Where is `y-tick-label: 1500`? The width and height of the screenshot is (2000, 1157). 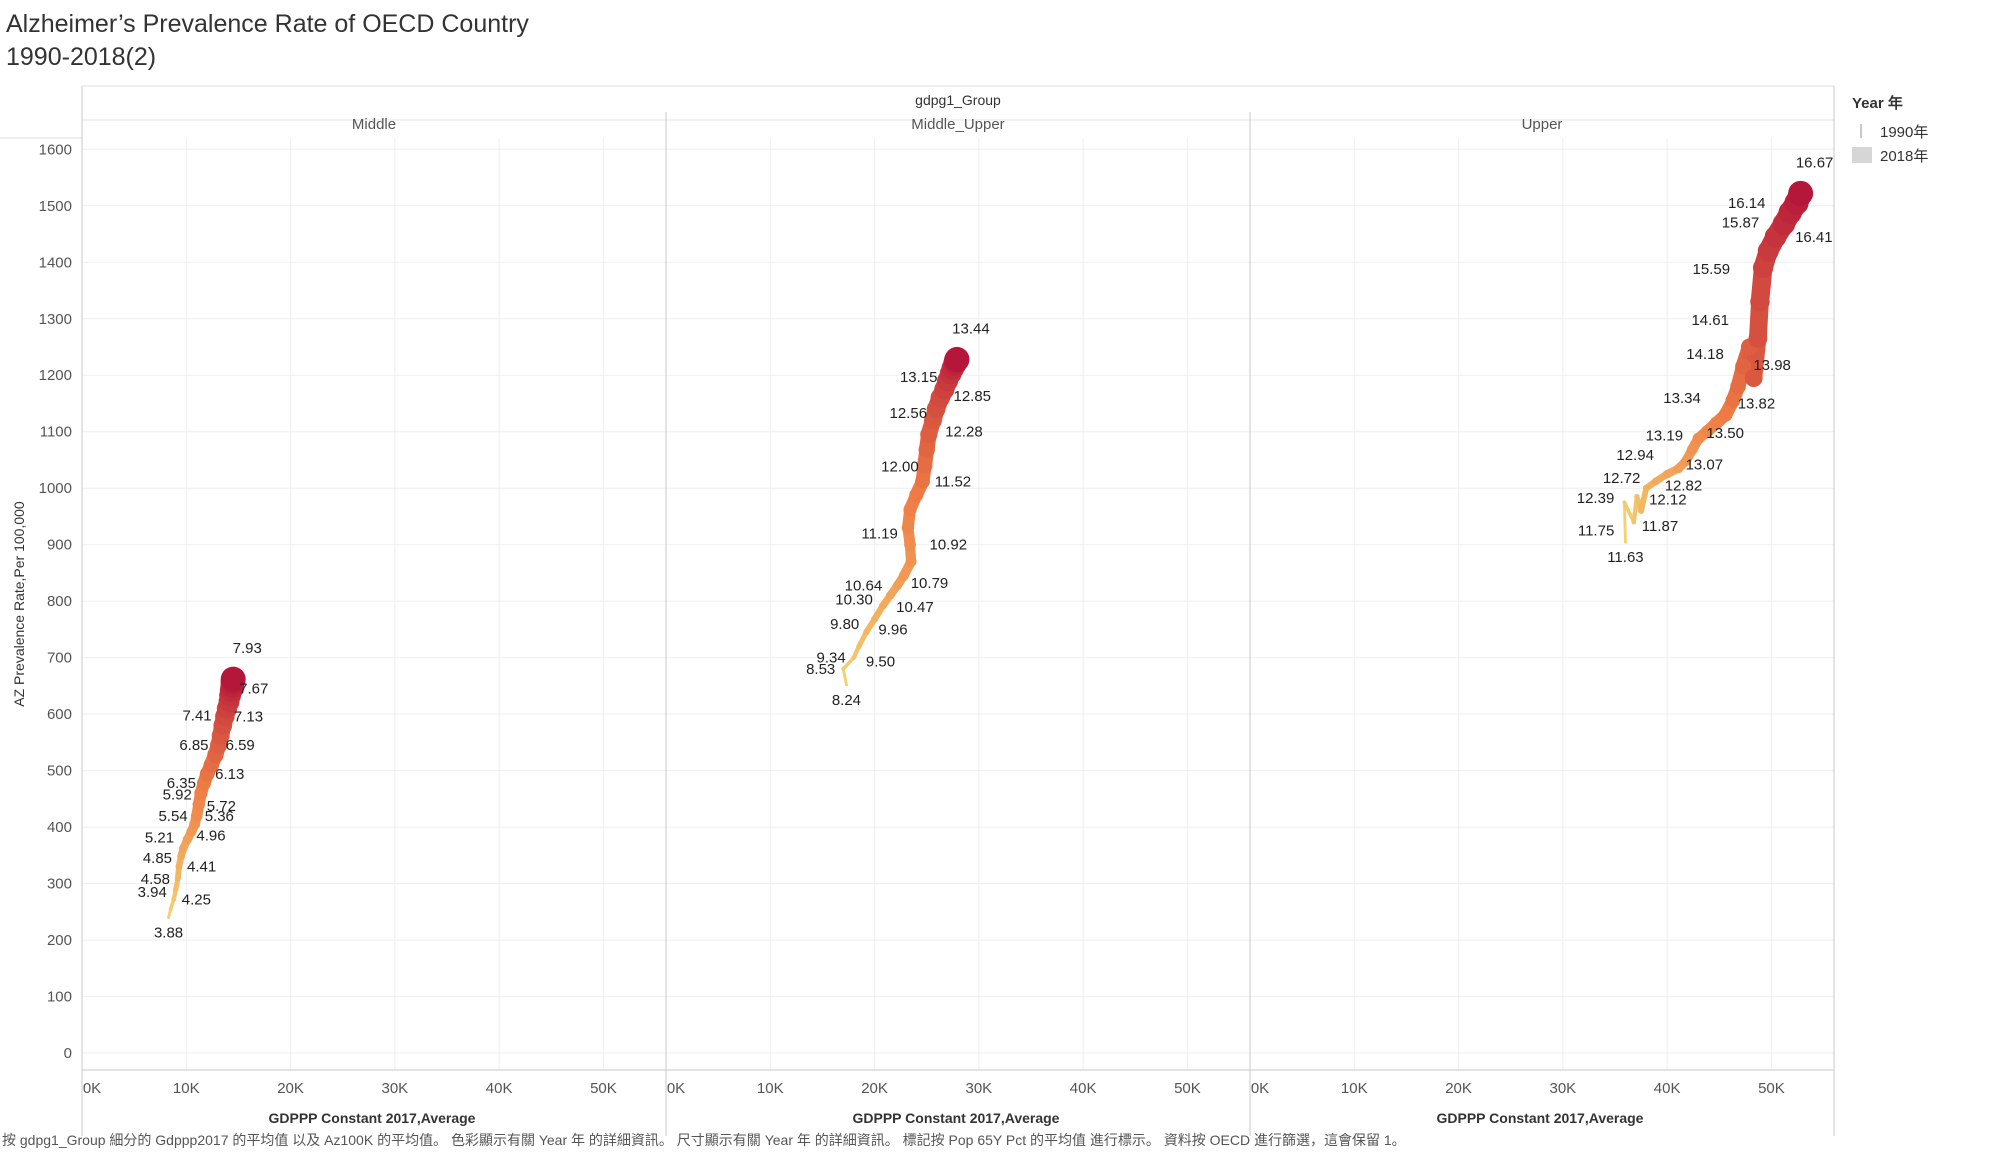
y-tick-label: 1500 is located at coordinates (55, 206).